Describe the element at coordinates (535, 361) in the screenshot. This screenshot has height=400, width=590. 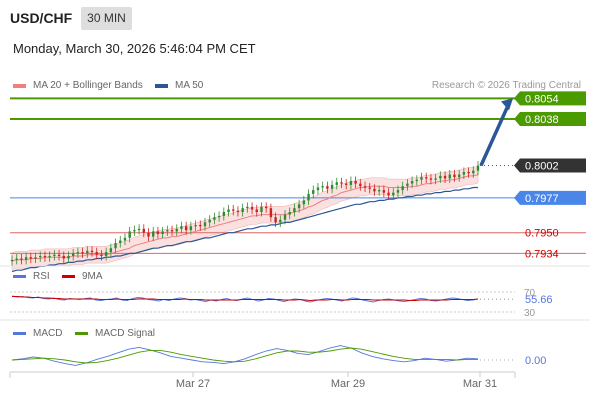
I see `macd-last-value: 0.00` at that location.